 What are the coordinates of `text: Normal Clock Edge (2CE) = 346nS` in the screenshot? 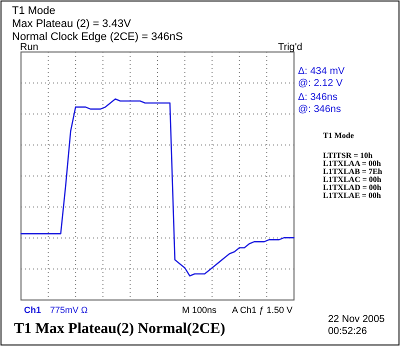 It's located at (97, 37).